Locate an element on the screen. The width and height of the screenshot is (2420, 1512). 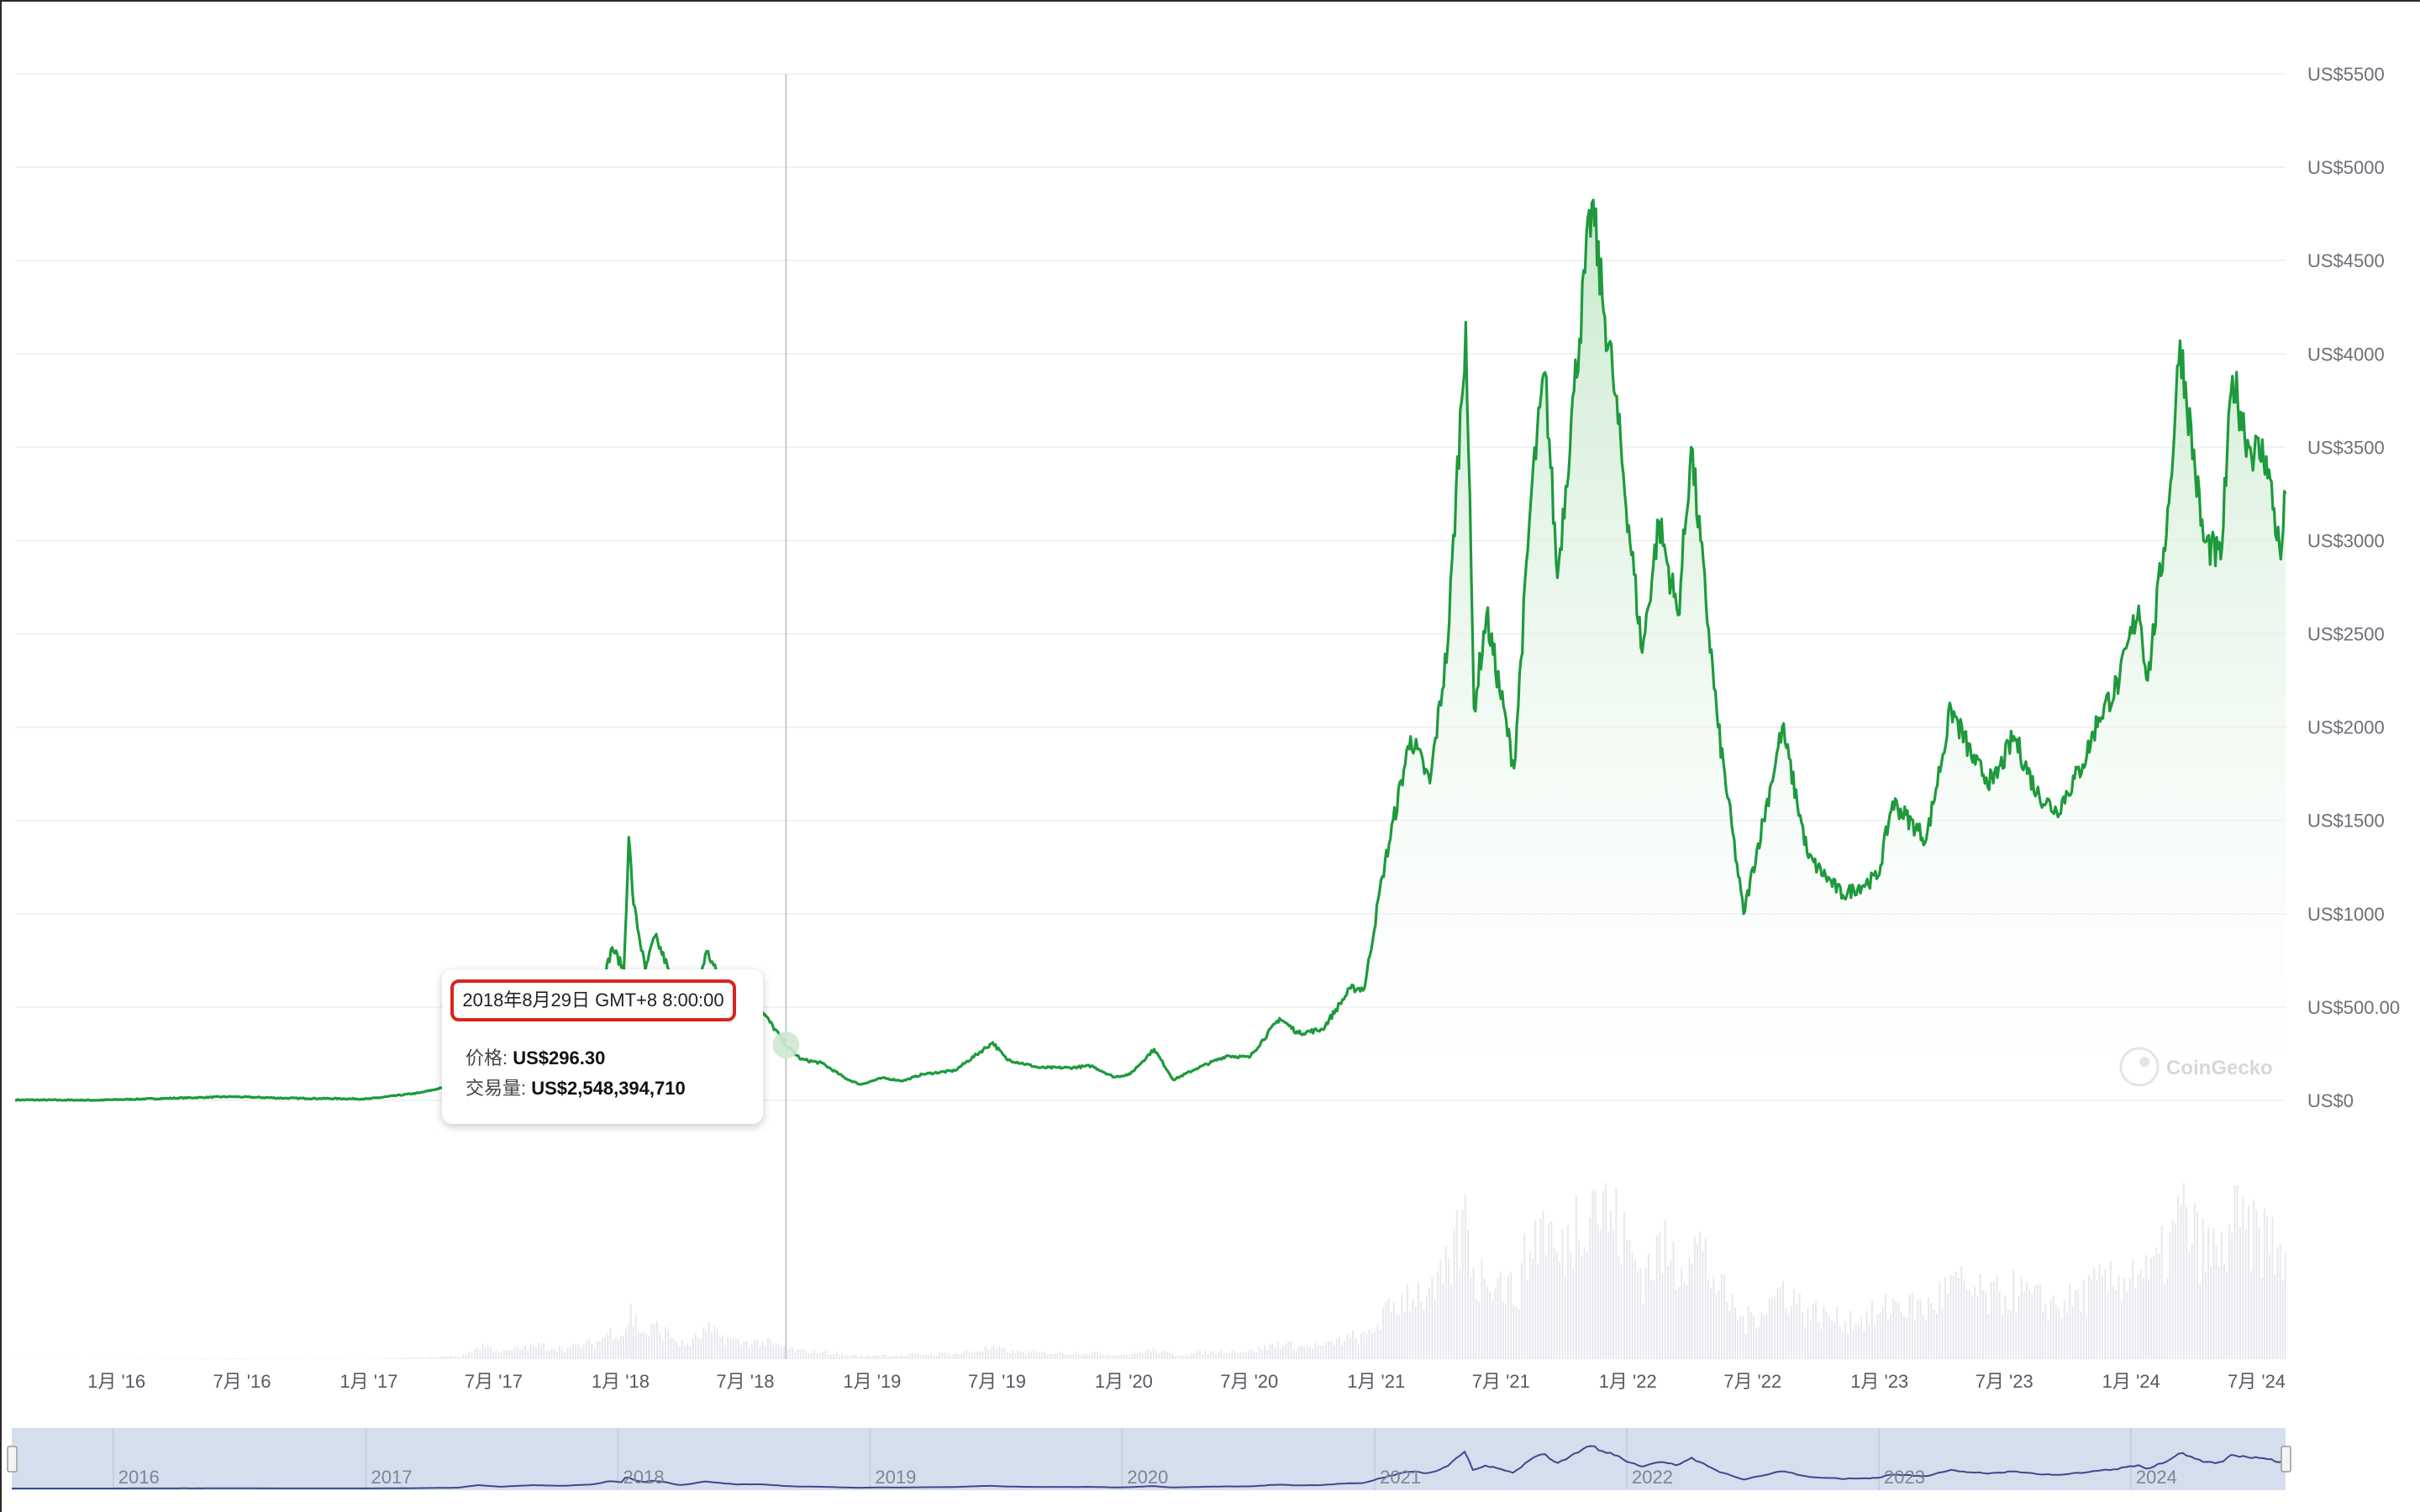
x-tick-label: 7月 '21 is located at coordinates (1501, 1381).